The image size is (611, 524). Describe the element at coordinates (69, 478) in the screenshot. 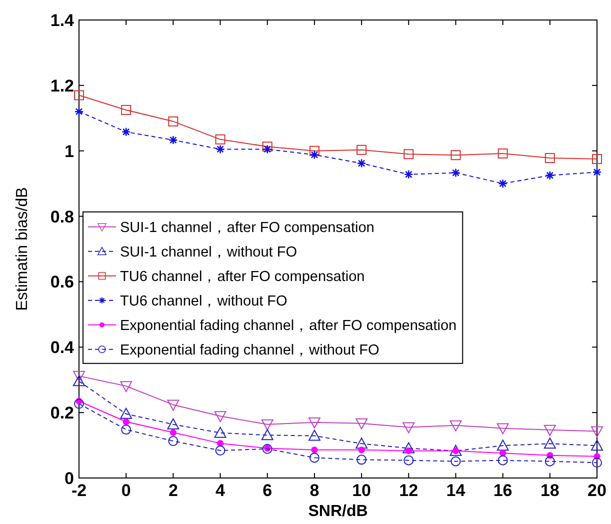

I see `ytick: 0` at that location.